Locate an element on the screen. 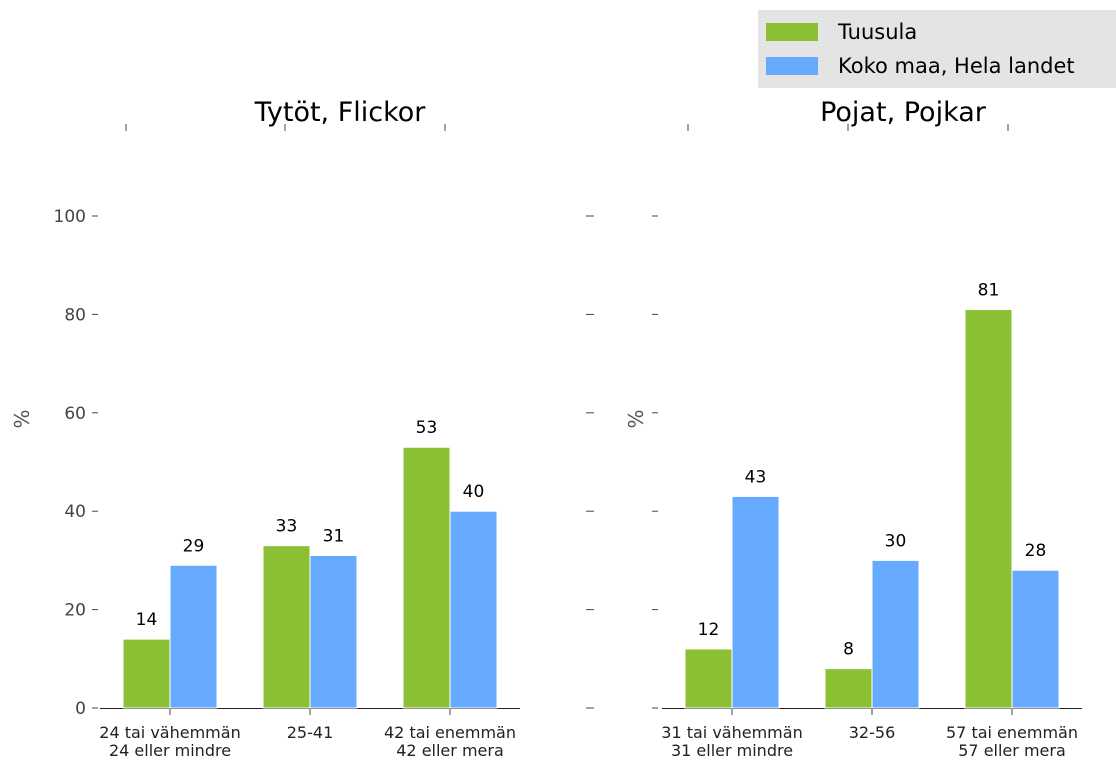 The height and width of the screenshot is (760, 1116). legend-item-koko-maa: Koko maa, Hela landet is located at coordinates (920, 66).